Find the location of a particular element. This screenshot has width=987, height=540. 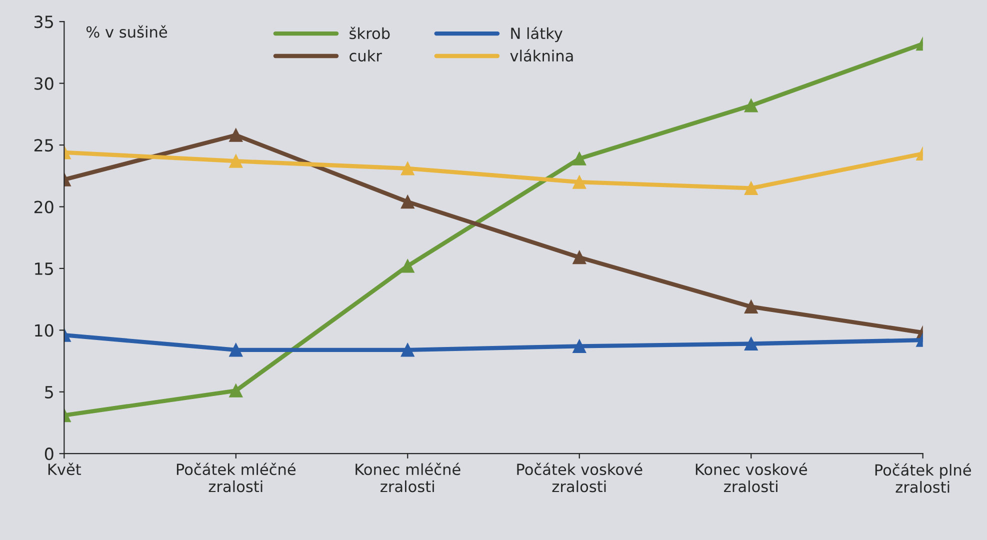

legend-label: N látky is located at coordinates (536, 34).